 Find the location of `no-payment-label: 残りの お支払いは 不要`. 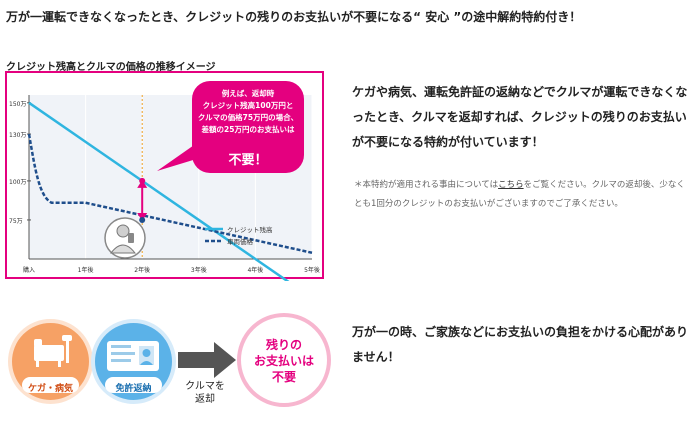

no-payment-label: 残りの お支払いは 不要 is located at coordinates (283, 361).